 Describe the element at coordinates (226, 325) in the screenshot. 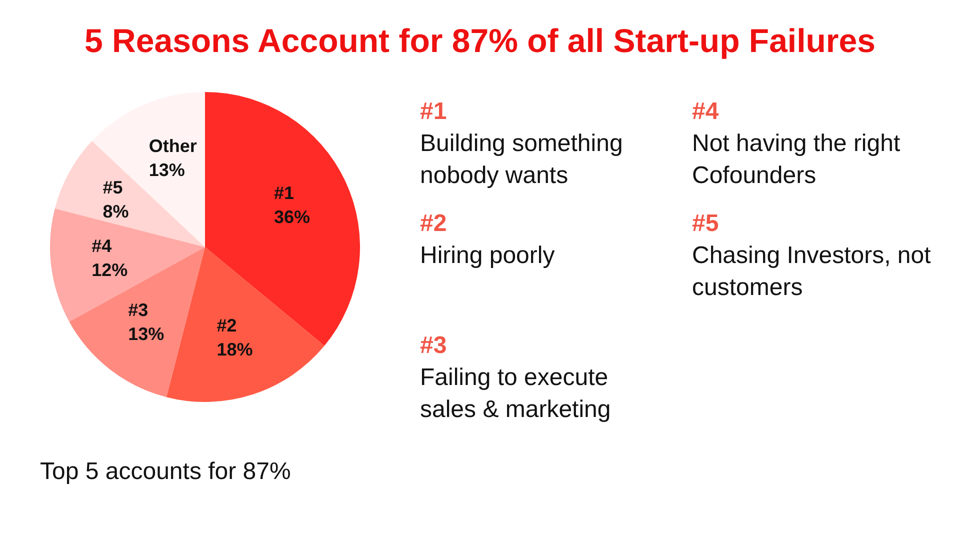

I see `slice-label: #2` at that location.